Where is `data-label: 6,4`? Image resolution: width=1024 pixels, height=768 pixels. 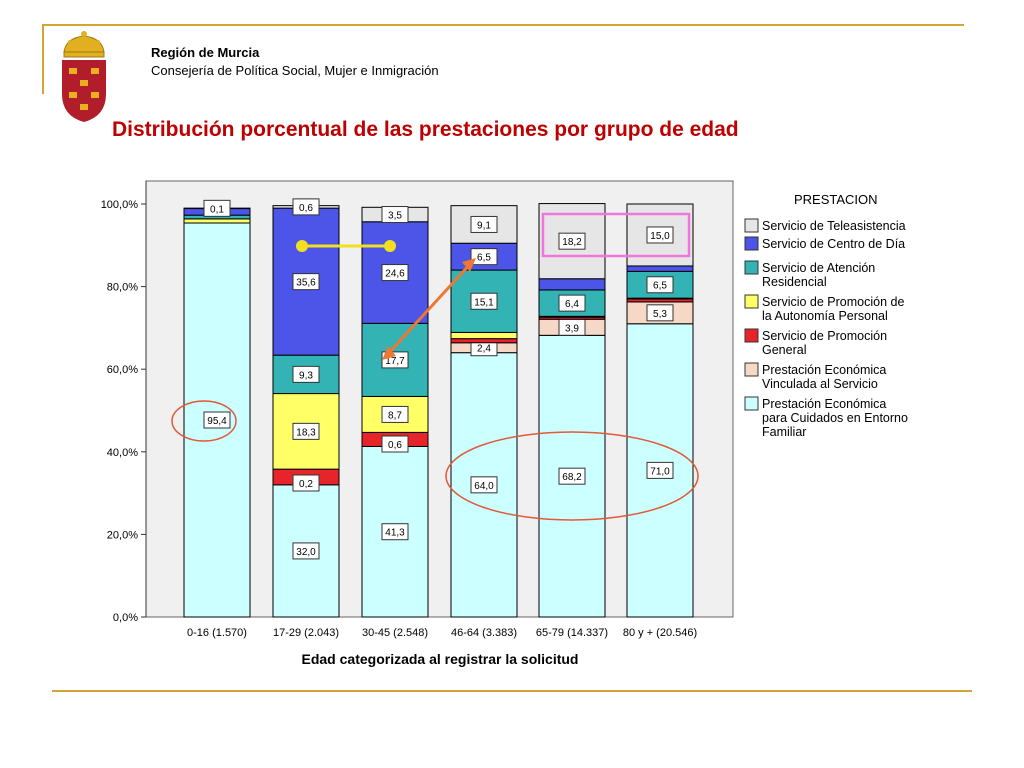
data-label: 6,4 is located at coordinates (572, 304).